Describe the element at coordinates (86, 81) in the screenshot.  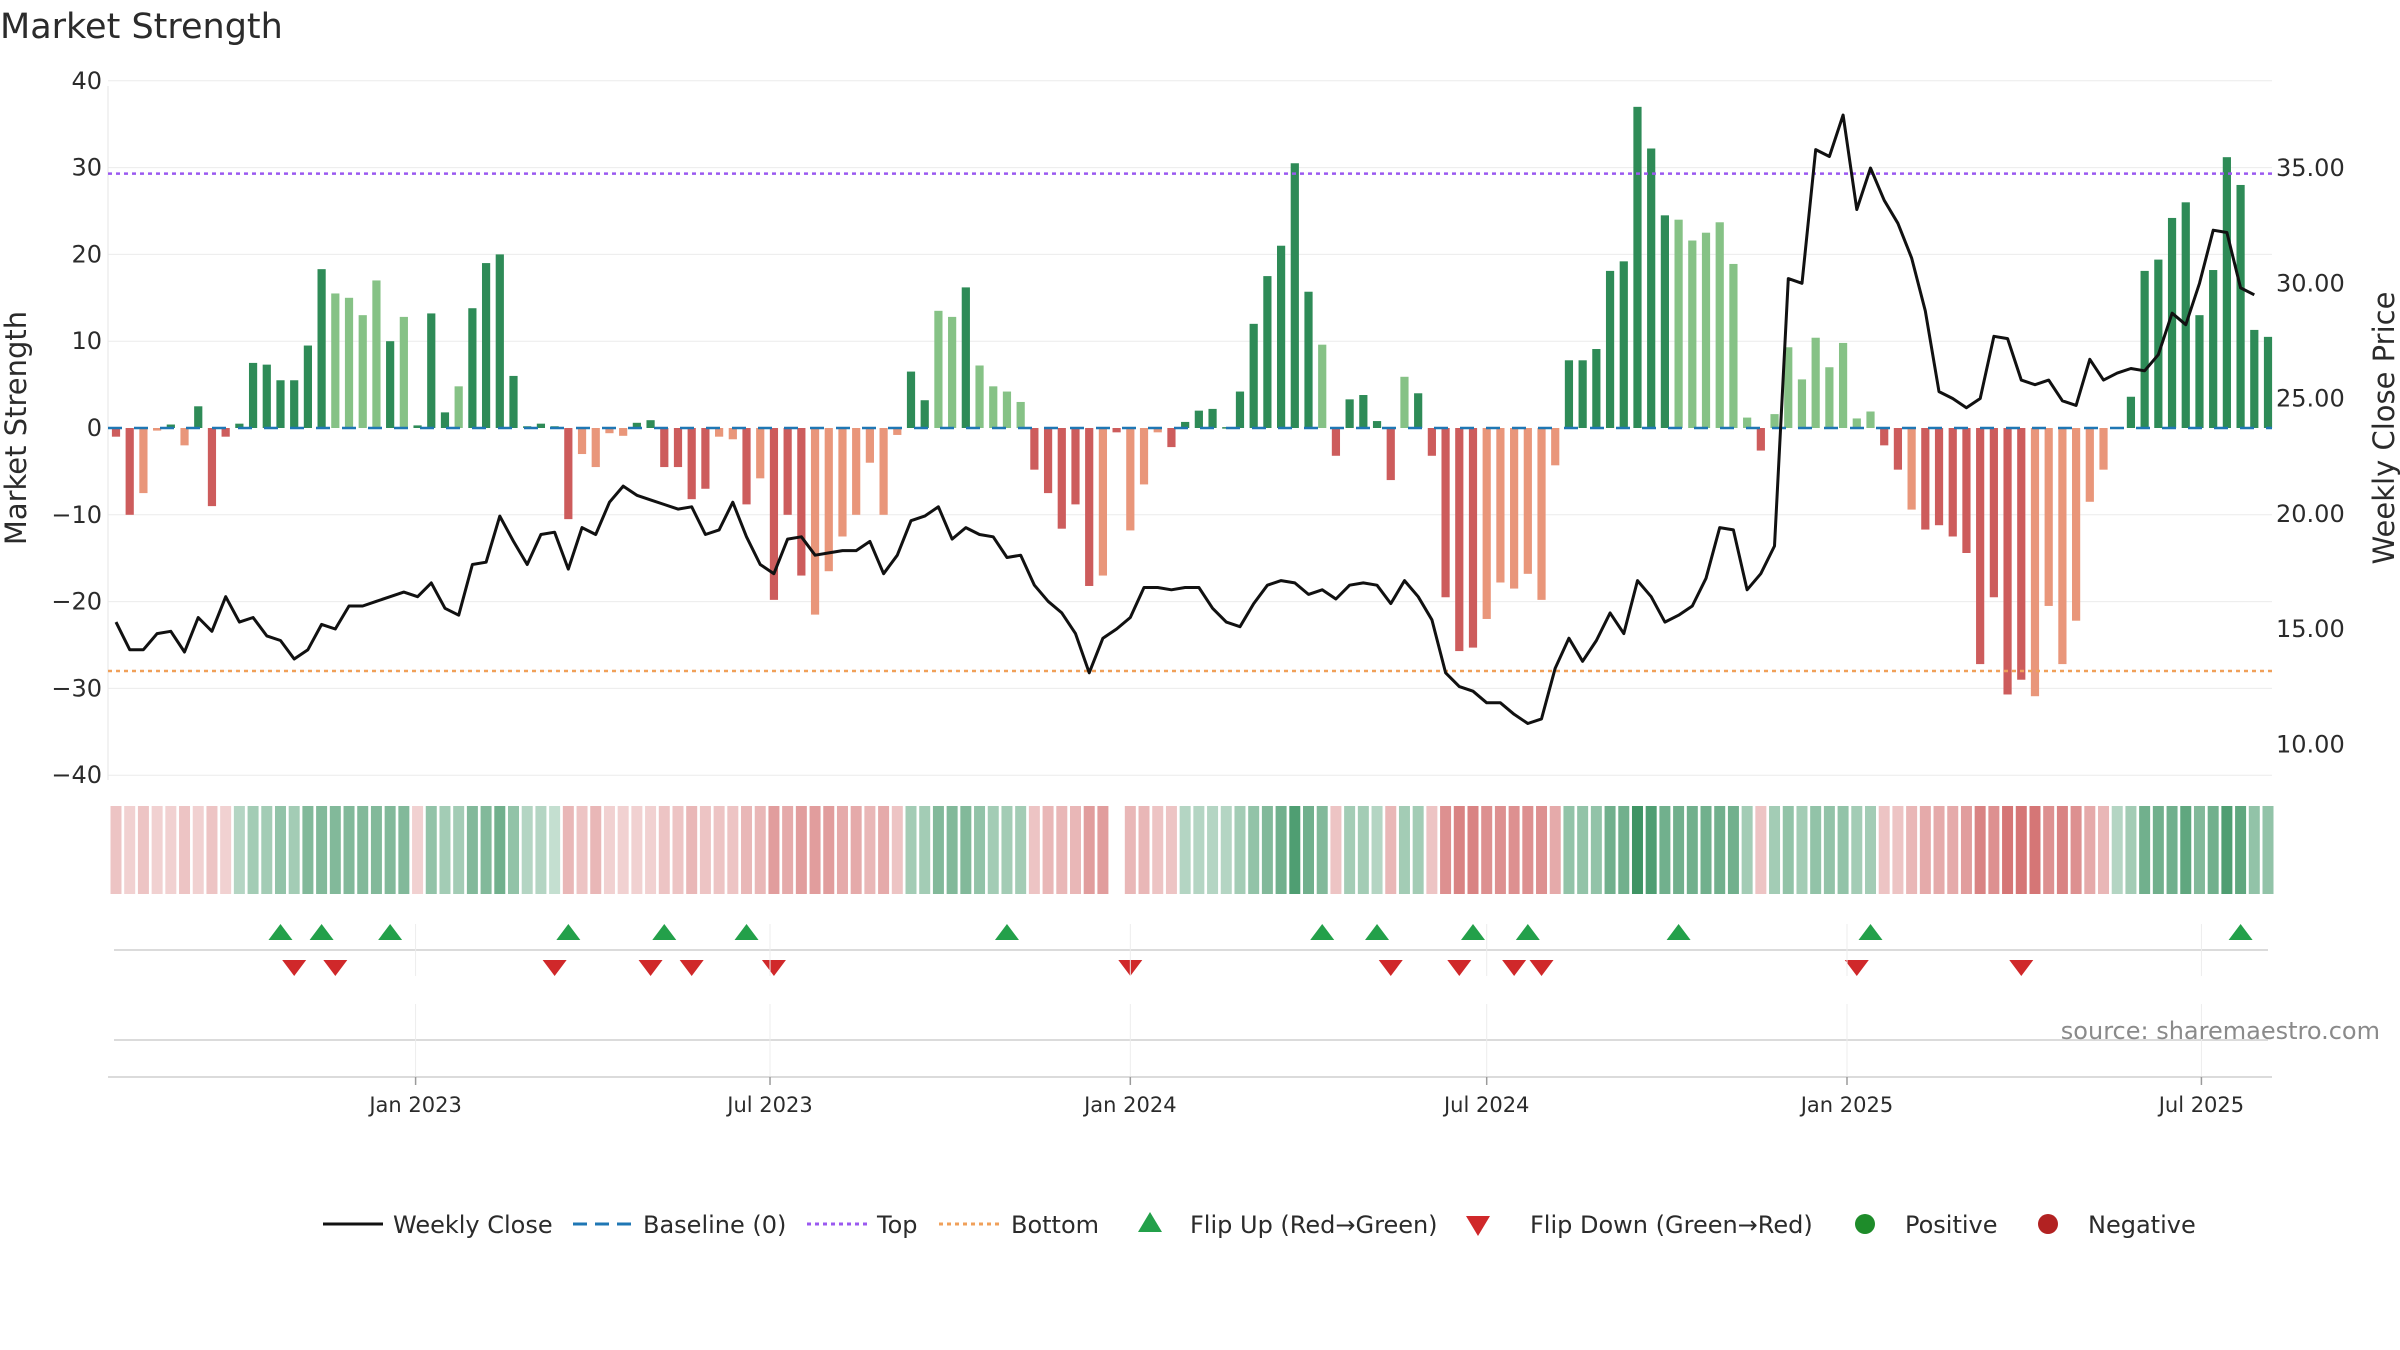
I see `y-tick-label: 40` at that location.